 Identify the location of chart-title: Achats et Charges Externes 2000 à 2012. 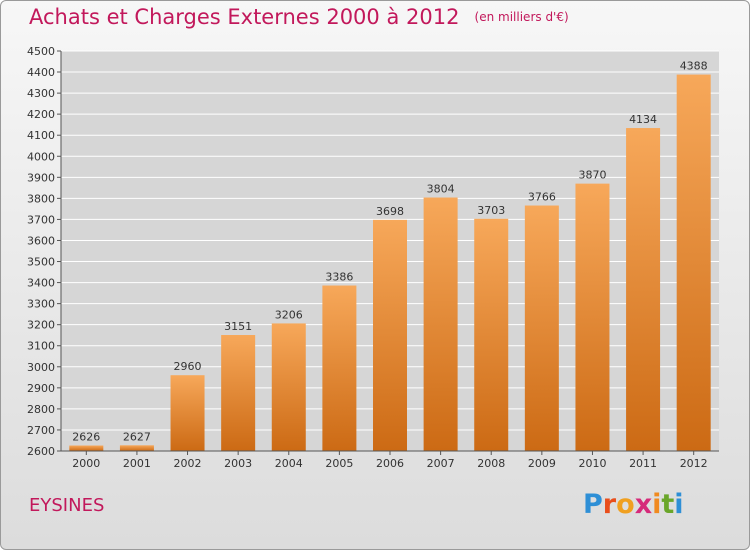
(244, 17).